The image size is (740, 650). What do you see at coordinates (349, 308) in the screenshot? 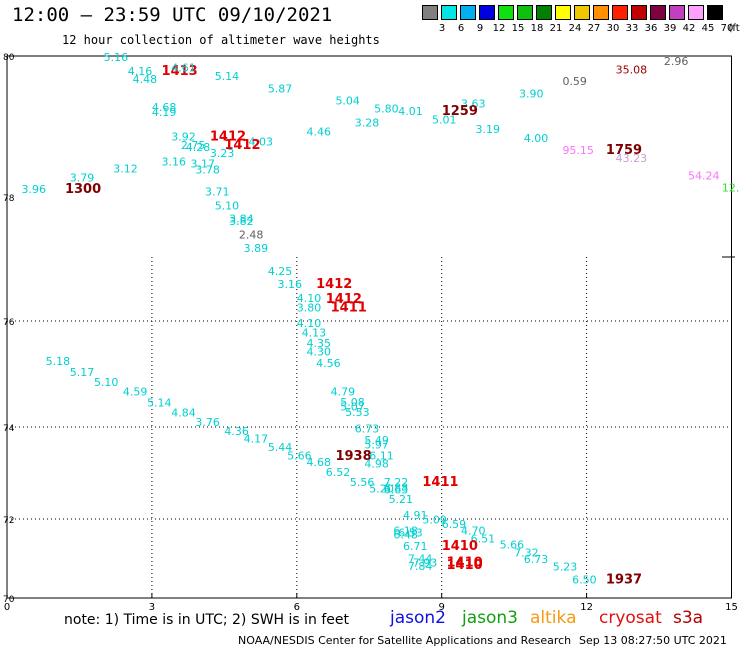
I see `swh-observation: 1411` at bounding box center [349, 308].